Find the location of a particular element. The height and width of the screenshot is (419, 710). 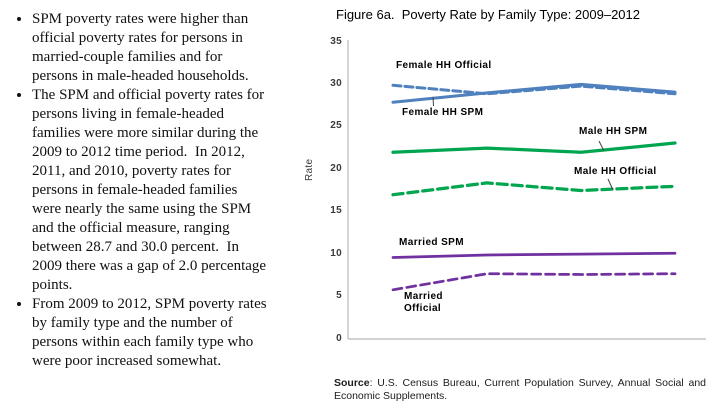

source-label: Source is located at coordinates (352, 383).